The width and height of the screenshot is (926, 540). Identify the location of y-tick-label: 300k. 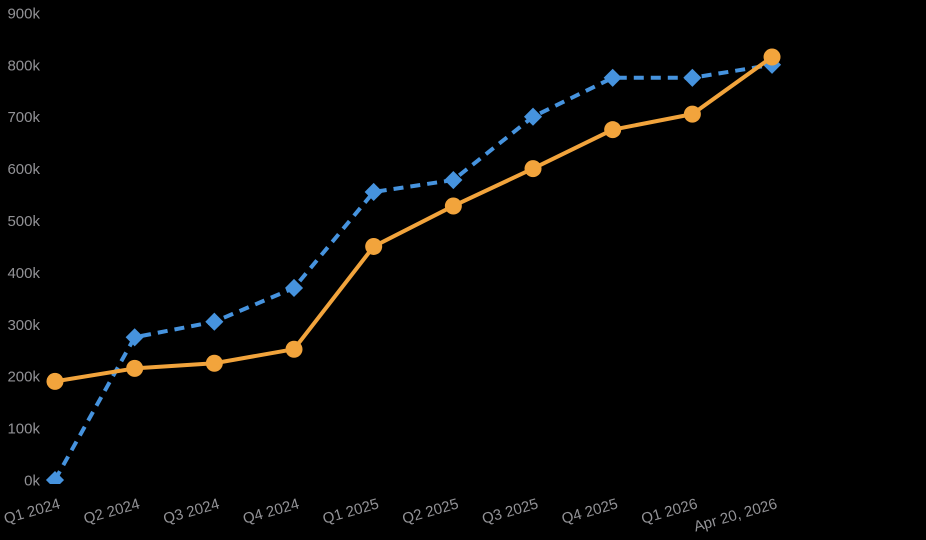
(23, 325).